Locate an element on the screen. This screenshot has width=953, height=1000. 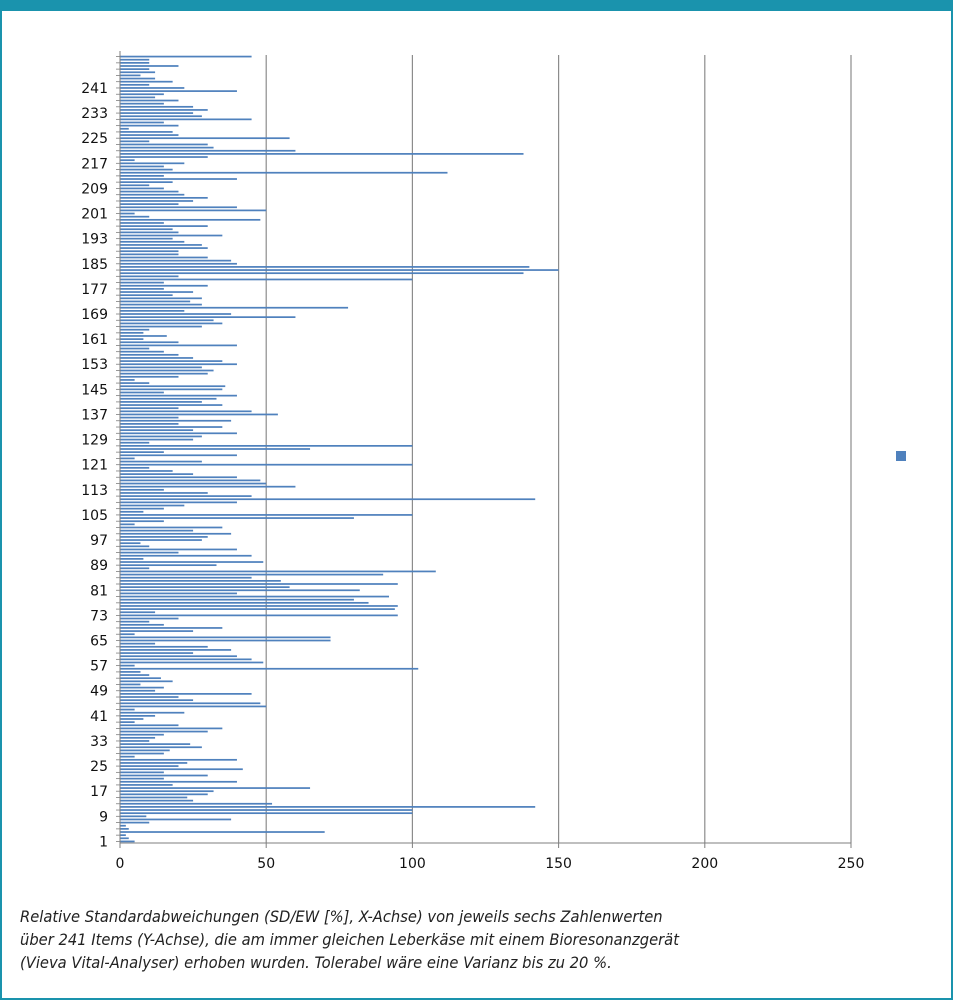
y-tick-label-121: 121 is located at coordinates (94, 466).